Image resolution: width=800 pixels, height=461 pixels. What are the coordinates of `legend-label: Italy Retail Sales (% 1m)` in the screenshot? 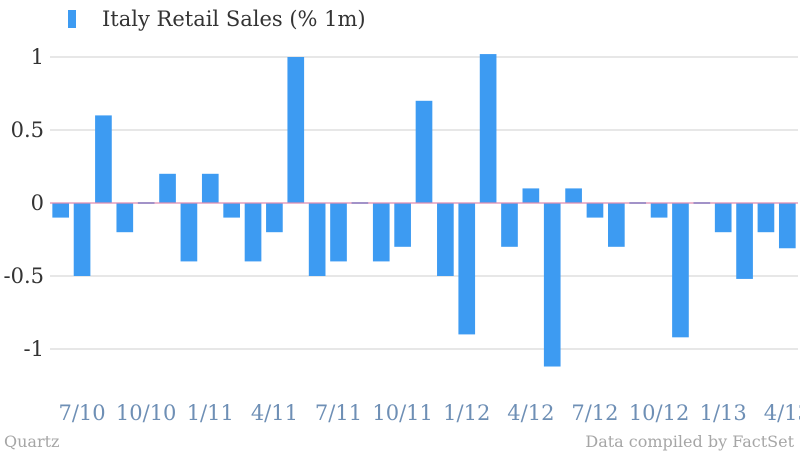 It's located at (234, 19).